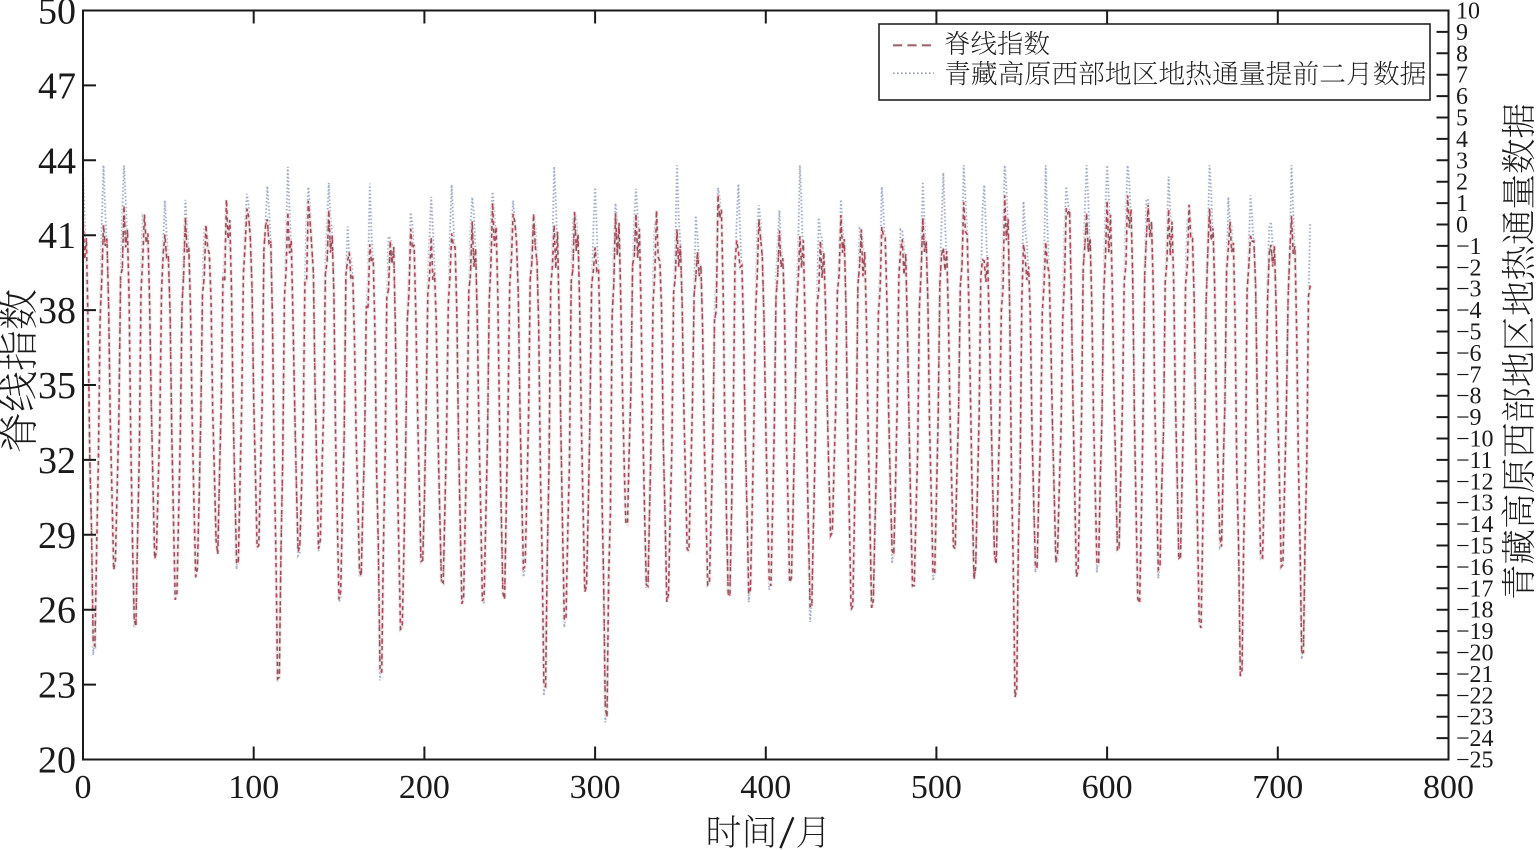 This screenshot has height=850, width=1536. What do you see at coordinates (1475, 504) in the screenshot?
I see `svg-text: −13` at bounding box center [1475, 504].